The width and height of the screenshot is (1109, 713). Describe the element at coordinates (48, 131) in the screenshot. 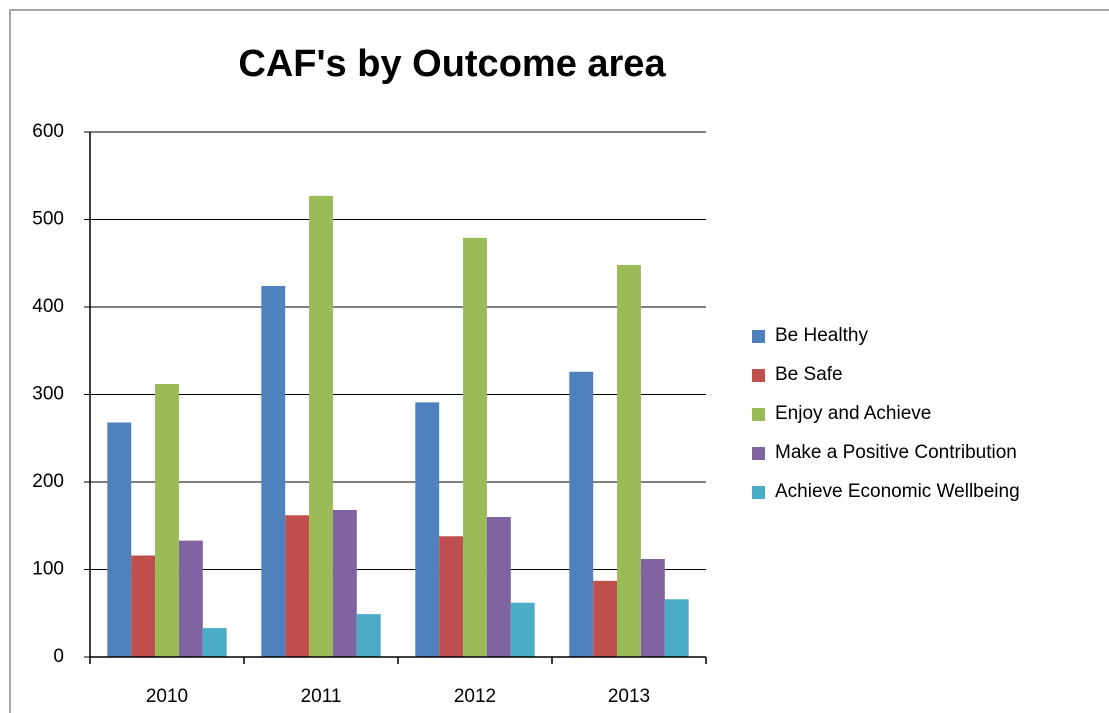

I see `y-tick-label: 600` at that location.